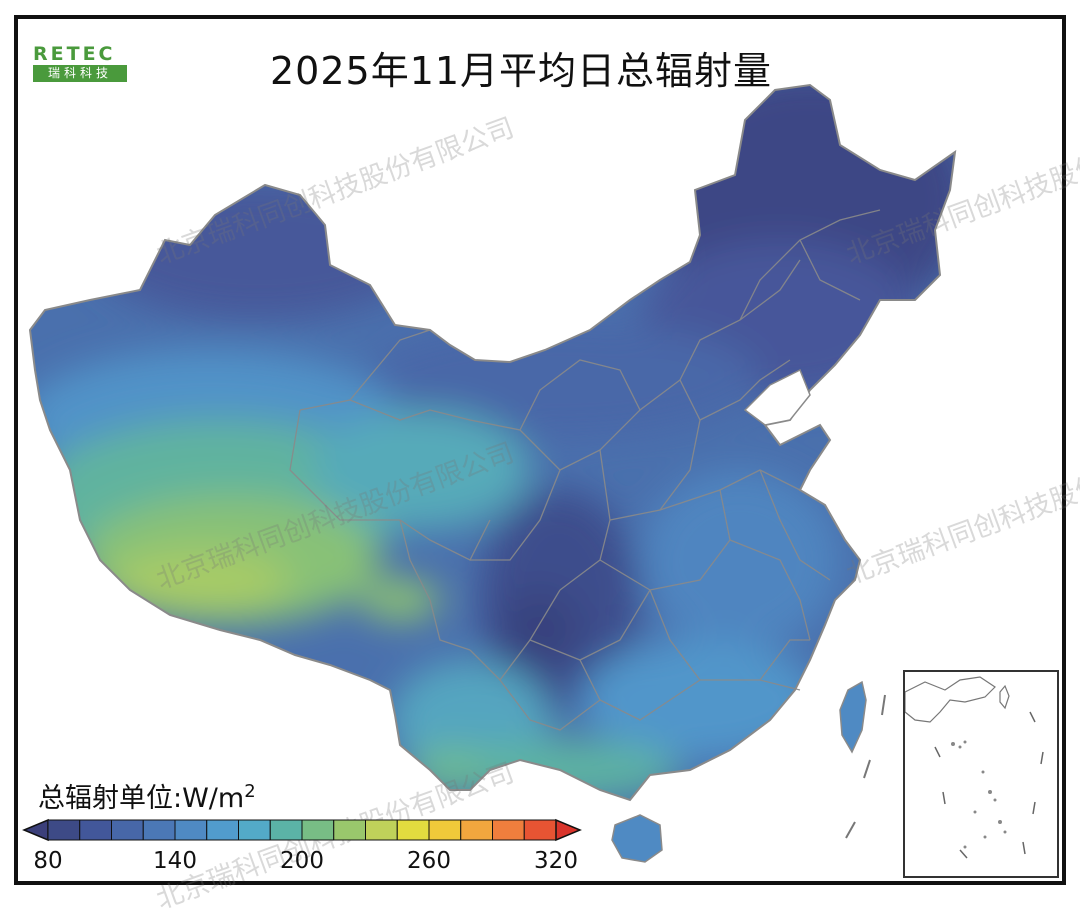 Image resolution: width=1080 pixels, height=917 pixels. What do you see at coordinates (777, 397) in the screenshot?
I see `bohai-sea` at bounding box center [777, 397].